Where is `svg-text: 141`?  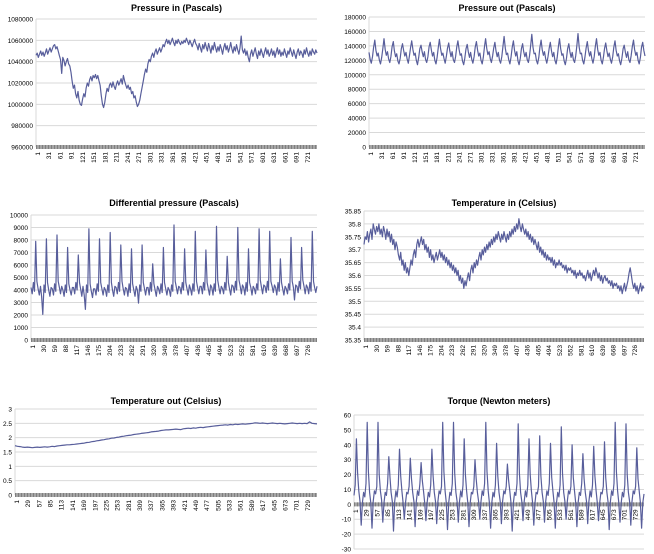 svg-text: 141 is located at coordinates (410, 514).